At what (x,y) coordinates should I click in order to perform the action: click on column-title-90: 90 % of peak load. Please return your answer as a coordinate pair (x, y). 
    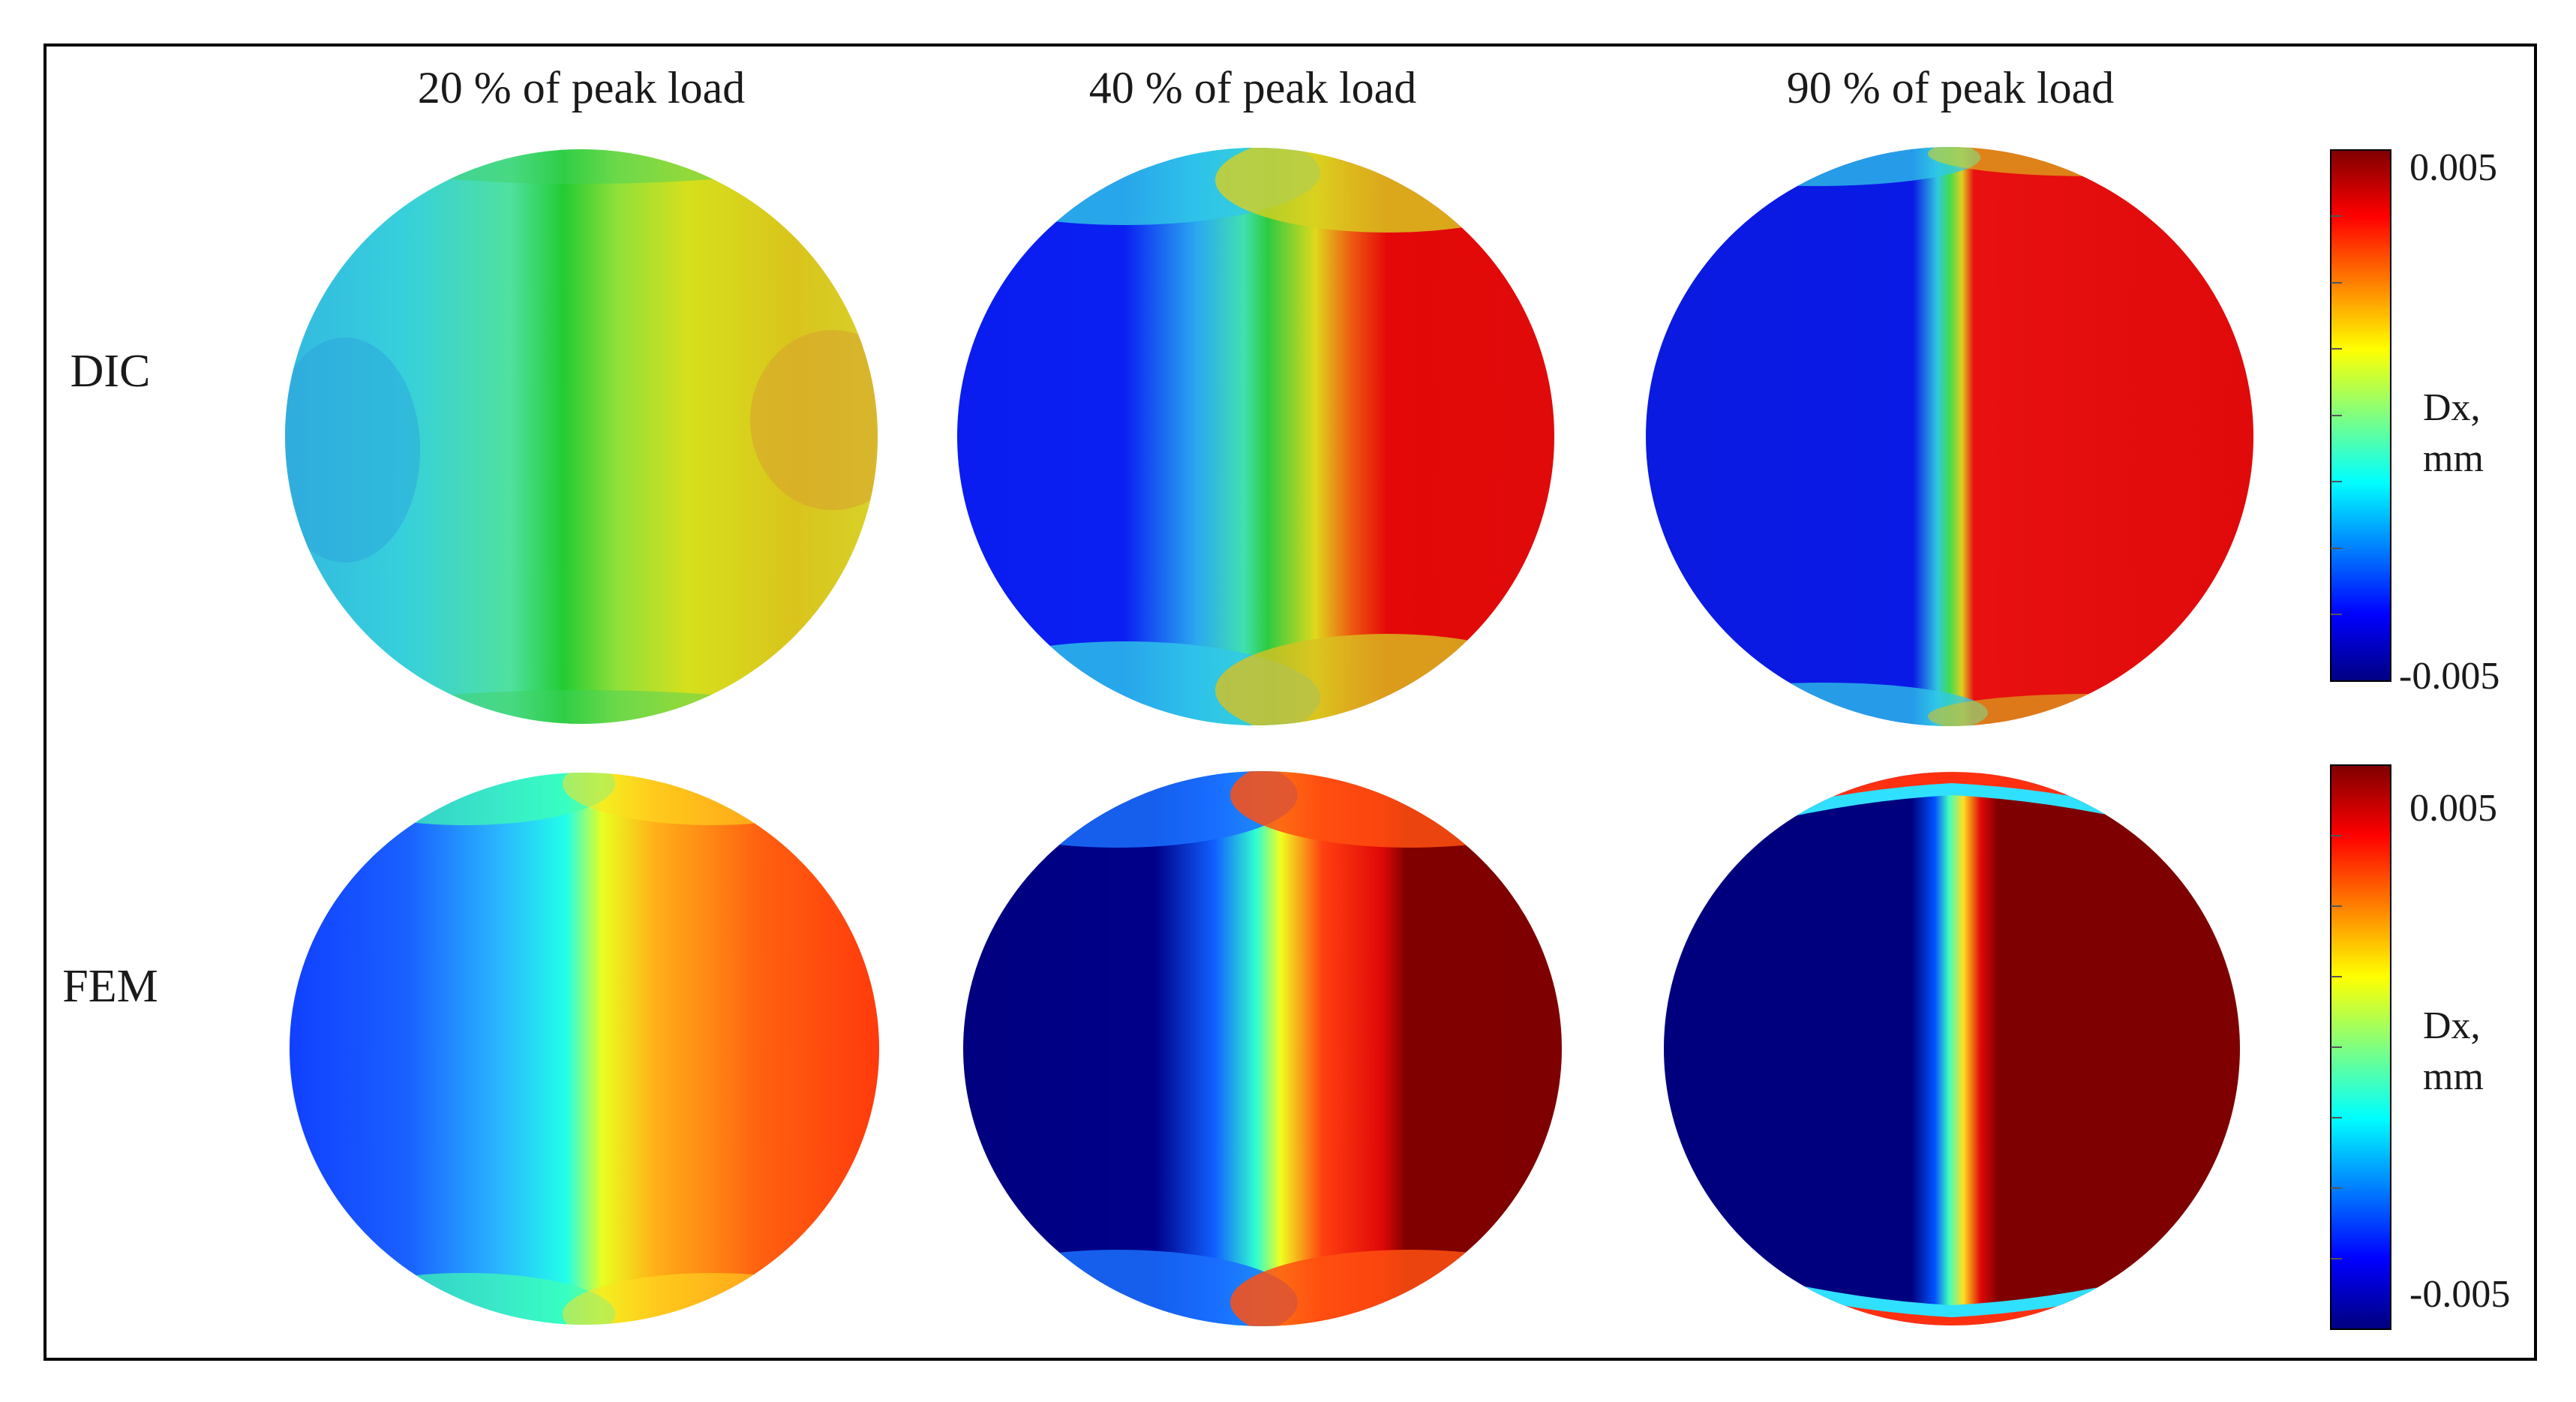
    Looking at the image, I should click on (1951, 88).